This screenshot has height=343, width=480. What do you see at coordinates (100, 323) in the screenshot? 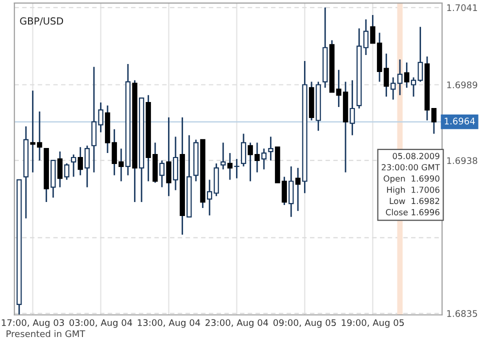
I see `x-tick-label: 03:00, Aug 04` at bounding box center [100, 323].